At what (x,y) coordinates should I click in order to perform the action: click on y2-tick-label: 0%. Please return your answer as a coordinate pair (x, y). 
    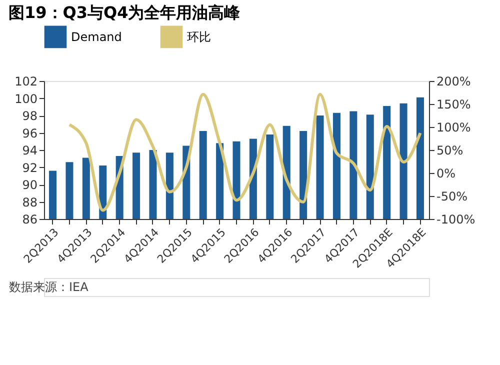
    Looking at the image, I should click on (446, 173).